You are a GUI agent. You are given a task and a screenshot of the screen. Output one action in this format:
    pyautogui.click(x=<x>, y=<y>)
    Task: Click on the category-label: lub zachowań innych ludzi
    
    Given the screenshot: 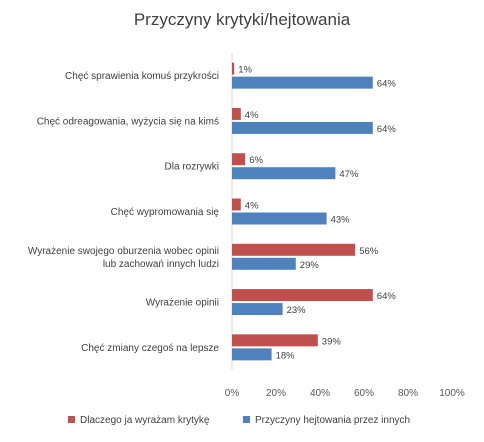 What is the action you would take?
    pyautogui.click(x=161, y=264)
    